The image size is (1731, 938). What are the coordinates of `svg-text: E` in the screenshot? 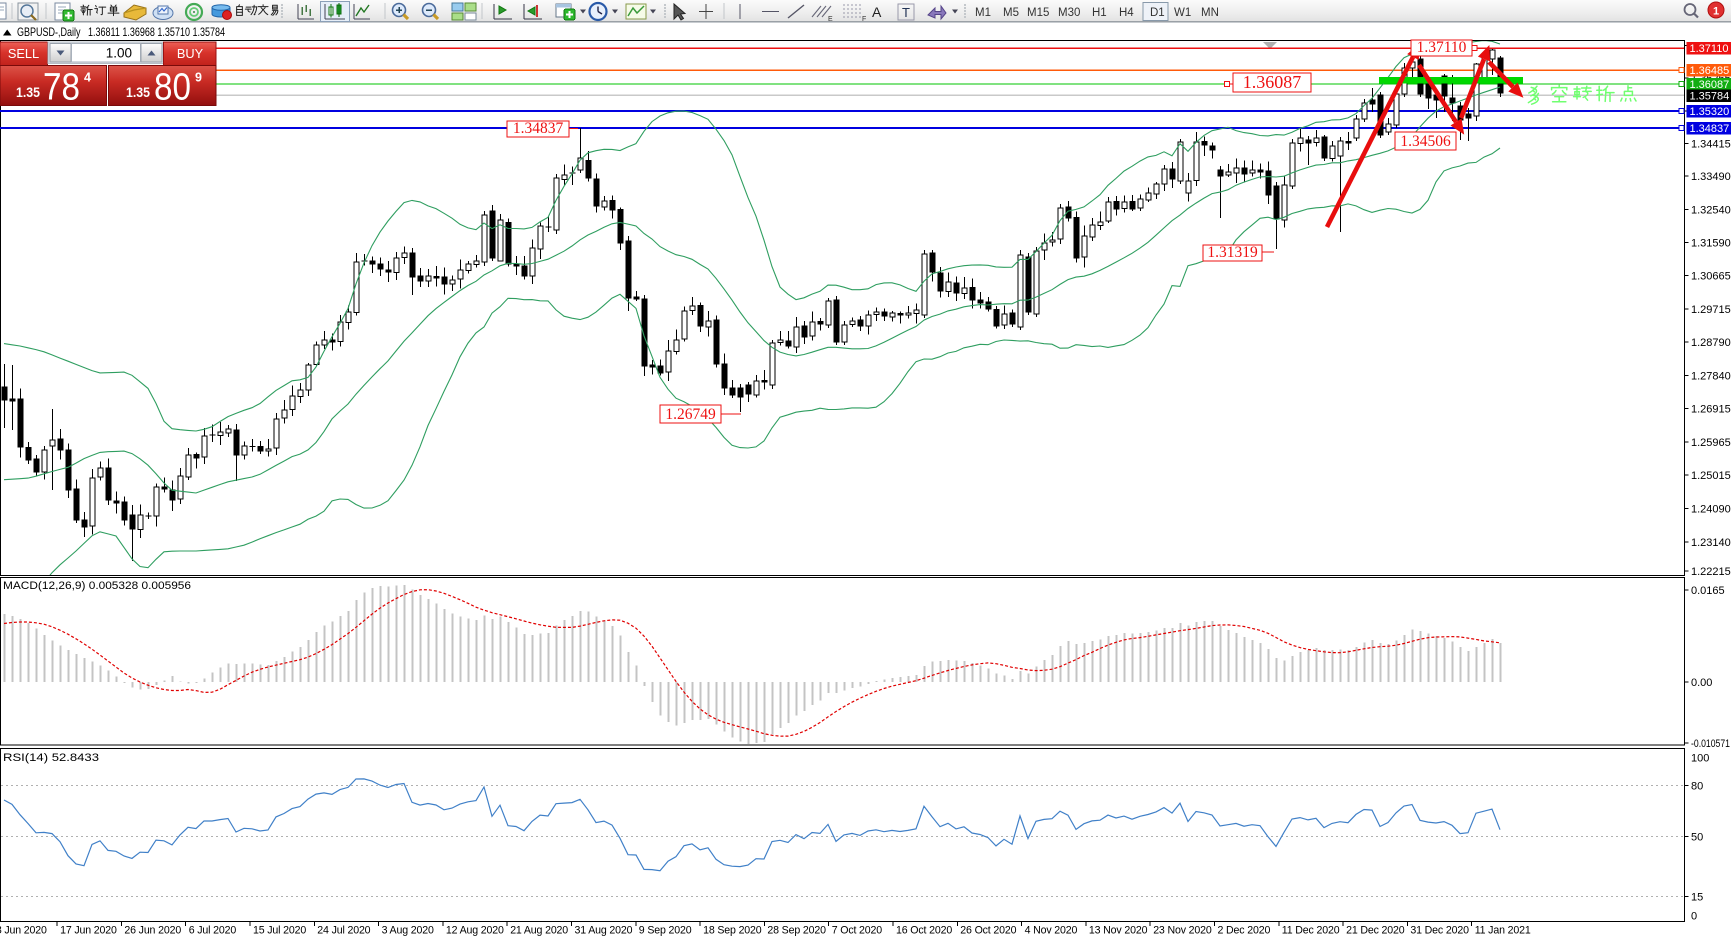 It's located at (830, 19).